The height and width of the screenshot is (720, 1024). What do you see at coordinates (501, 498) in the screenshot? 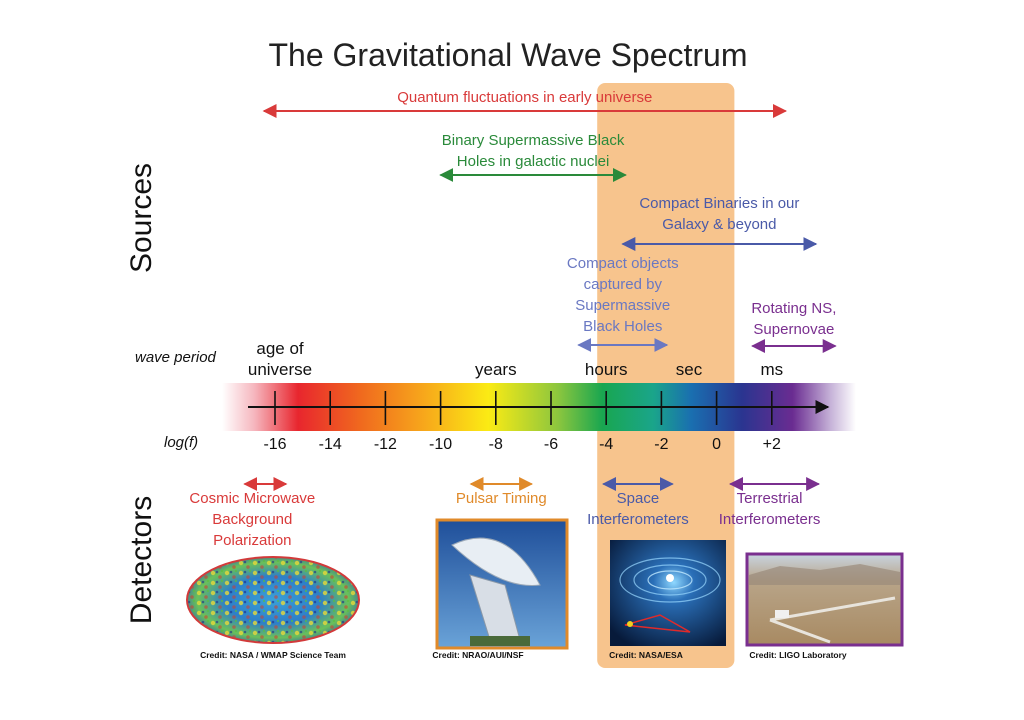
I see `detector-label: Pulsar Timing` at bounding box center [501, 498].